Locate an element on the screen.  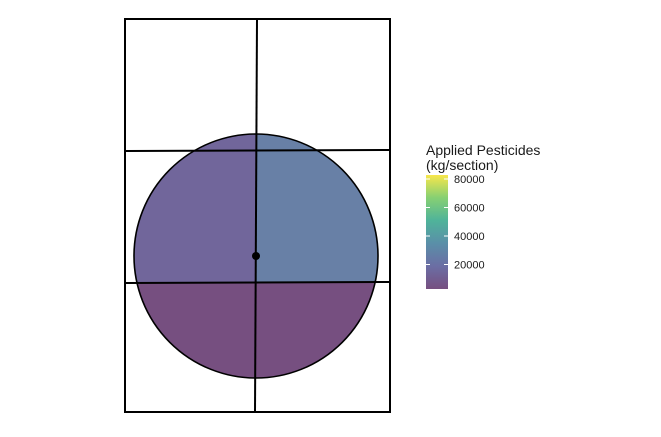
section-upper-left is located at coordinates (195, 208).